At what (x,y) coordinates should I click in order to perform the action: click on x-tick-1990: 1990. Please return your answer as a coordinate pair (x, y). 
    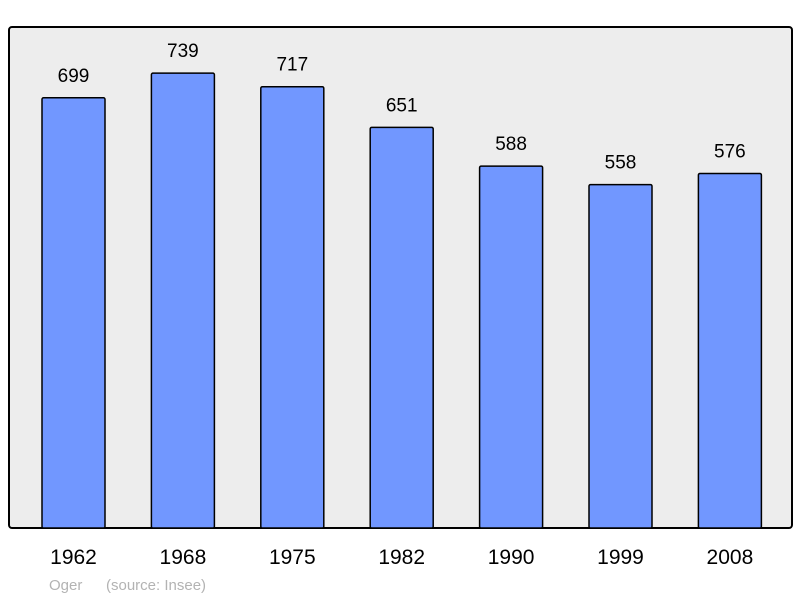
    Looking at the image, I should click on (511, 557).